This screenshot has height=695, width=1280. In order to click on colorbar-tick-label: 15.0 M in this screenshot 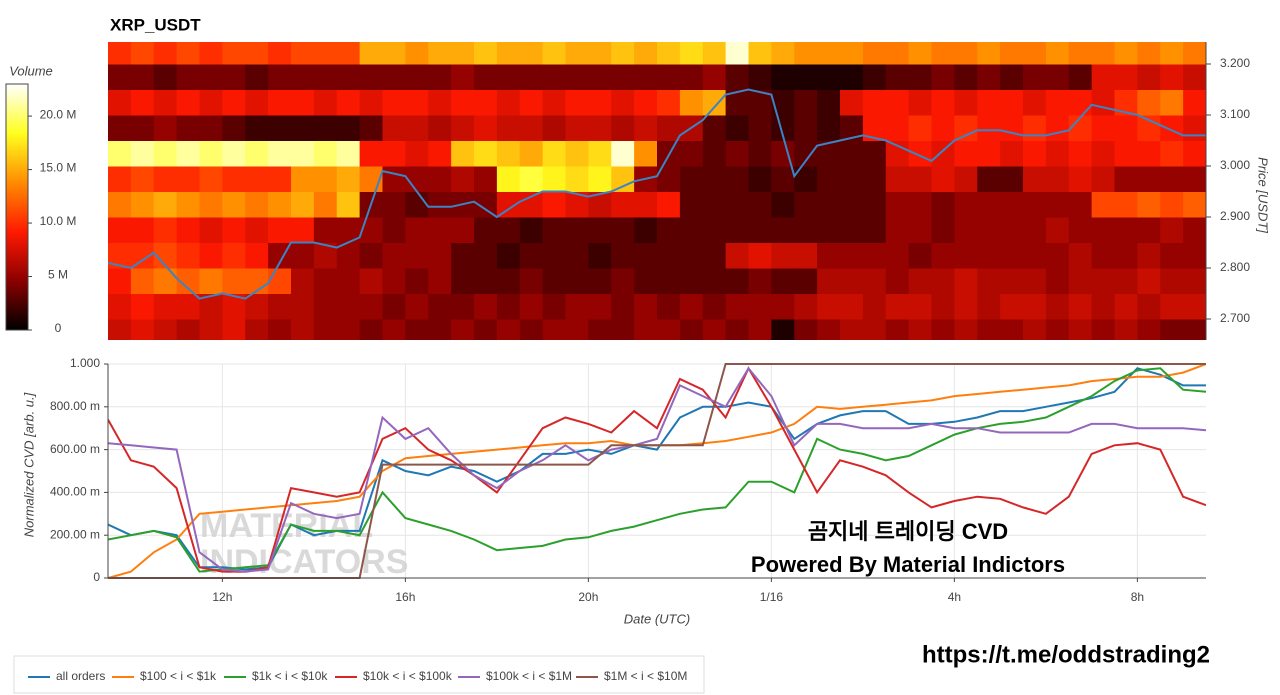, I will do `click(58, 168)`.